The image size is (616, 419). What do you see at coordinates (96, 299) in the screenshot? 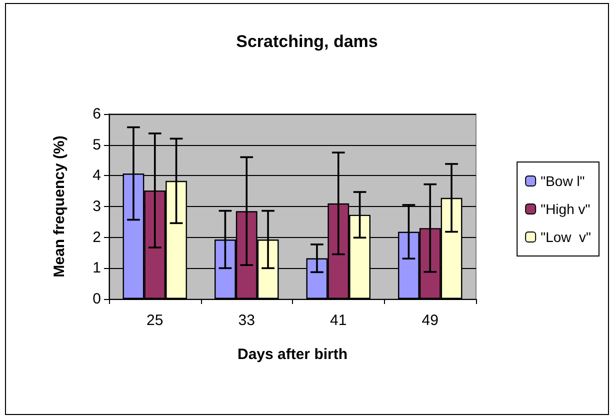
I see `y-tick-label: 0` at bounding box center [96, 299].